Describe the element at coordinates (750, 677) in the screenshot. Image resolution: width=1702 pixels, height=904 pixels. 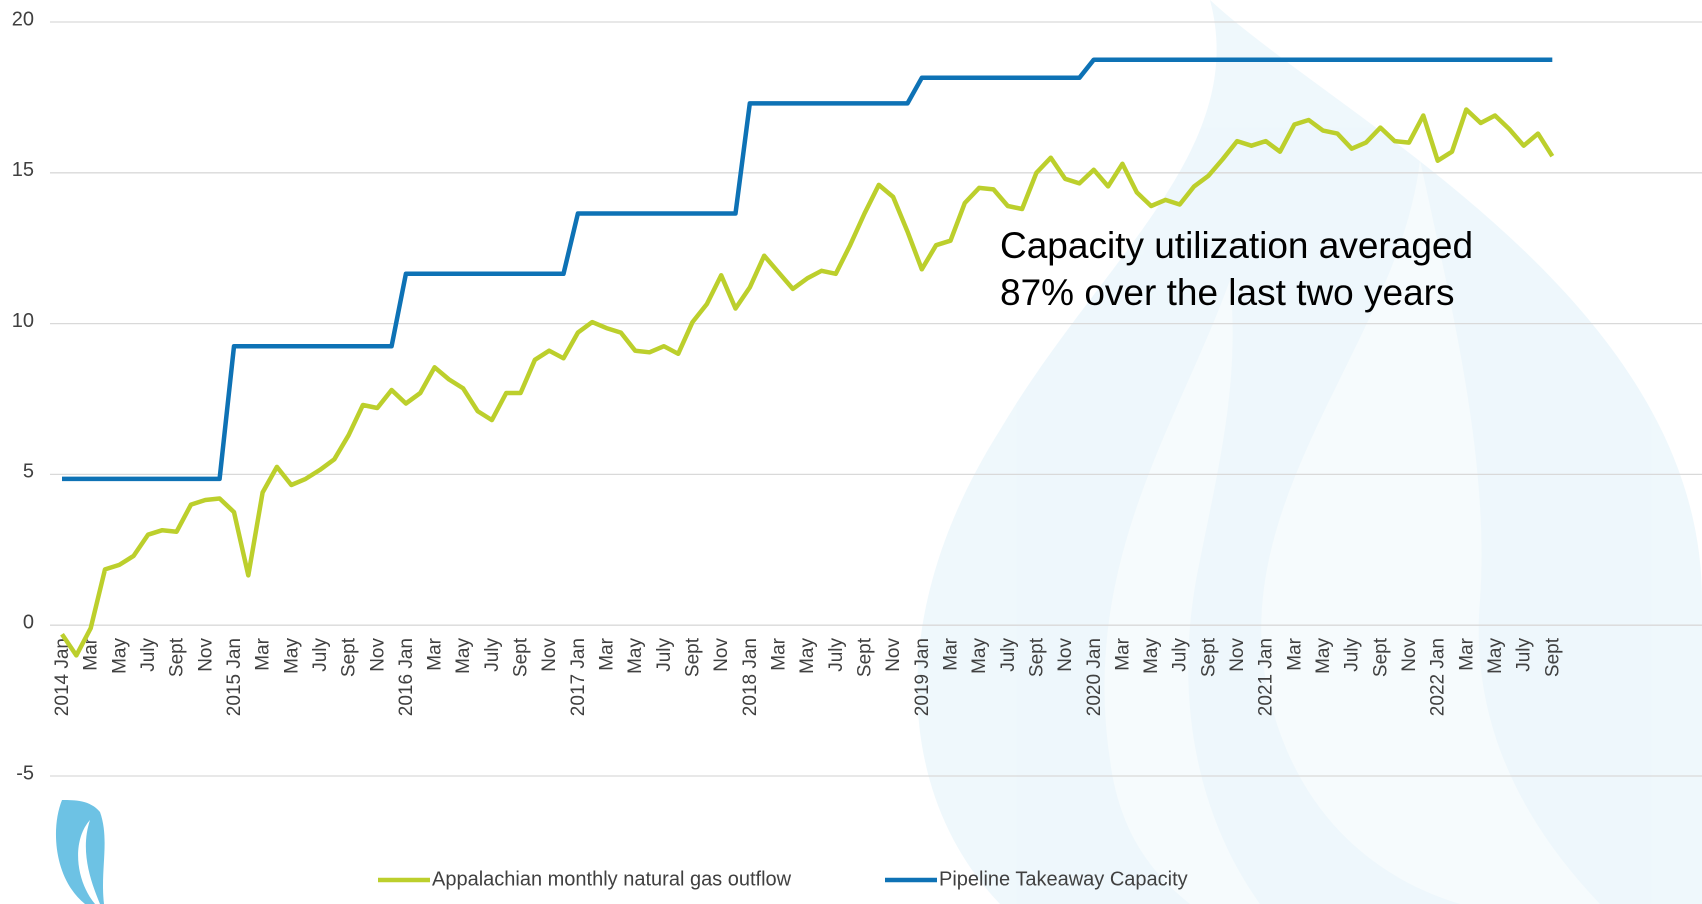
I see `x-tick-label: 2018 Jan` at that location.